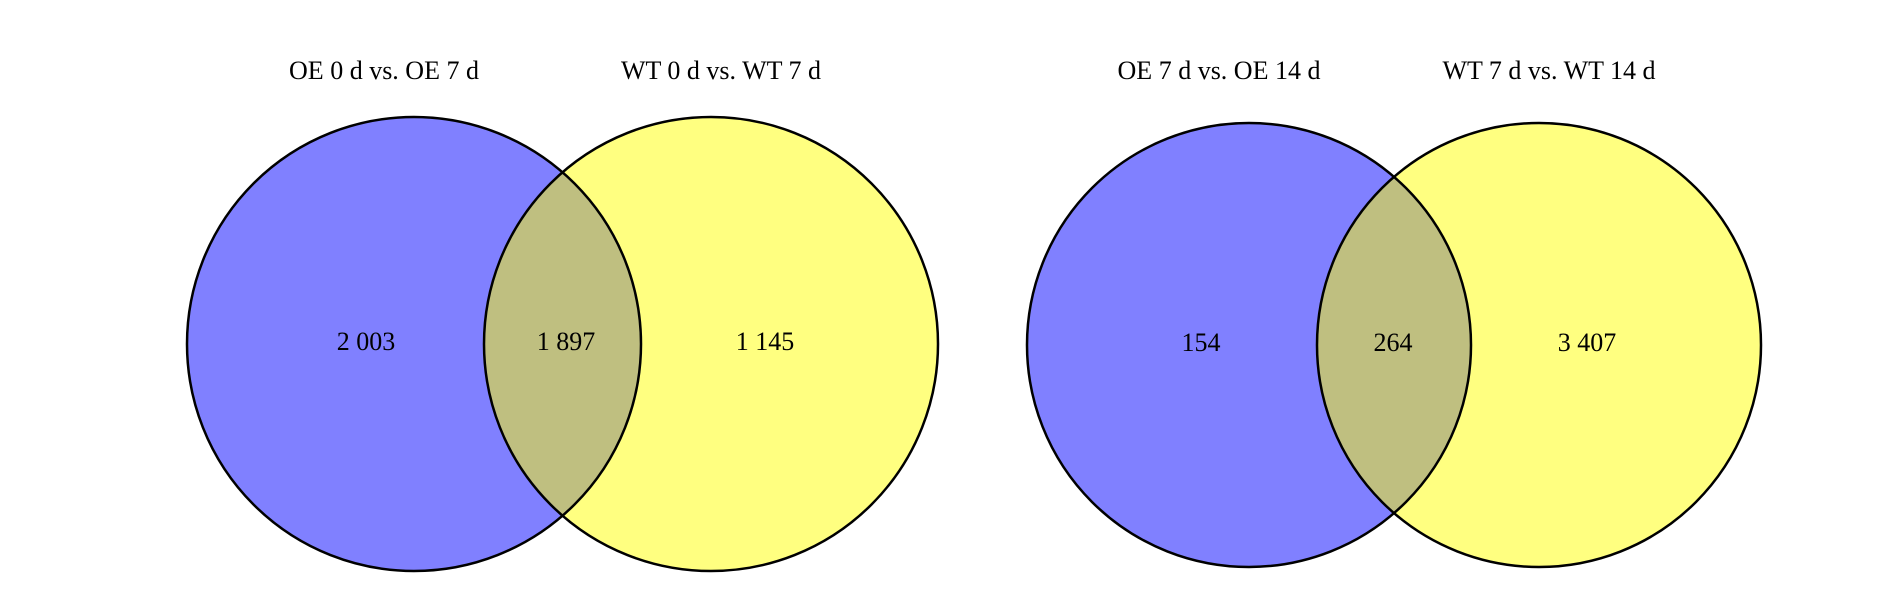  What do you see at coordinates (1201, 342) in the screenshot?
I see `region-count: 154` at bounding box center [1201, 342].